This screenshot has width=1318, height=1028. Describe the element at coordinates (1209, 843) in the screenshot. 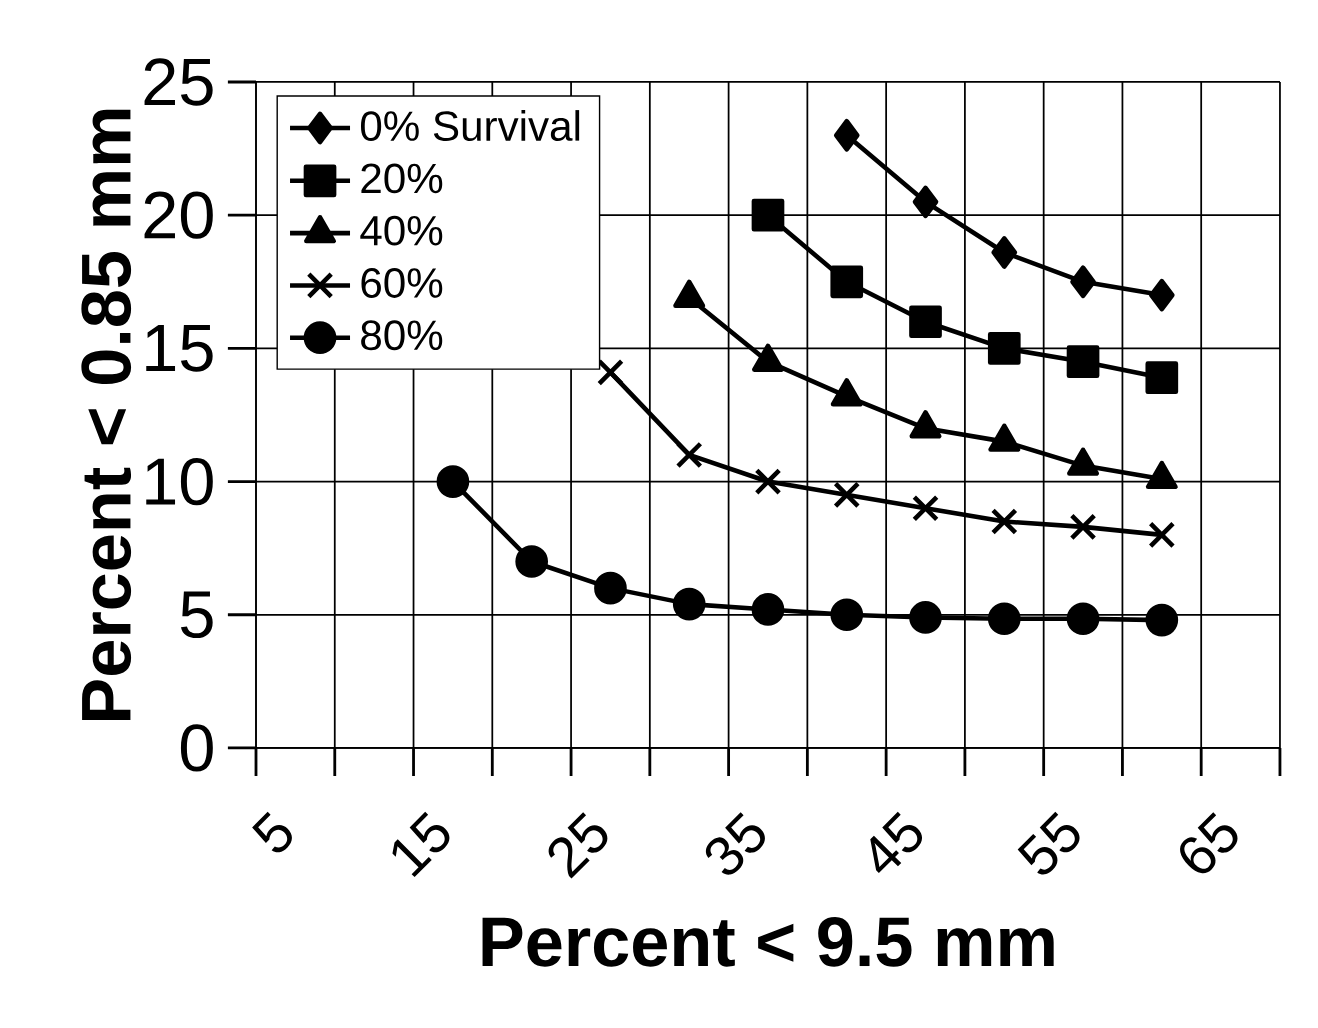

I see `x-tick-label: 65` at that location.